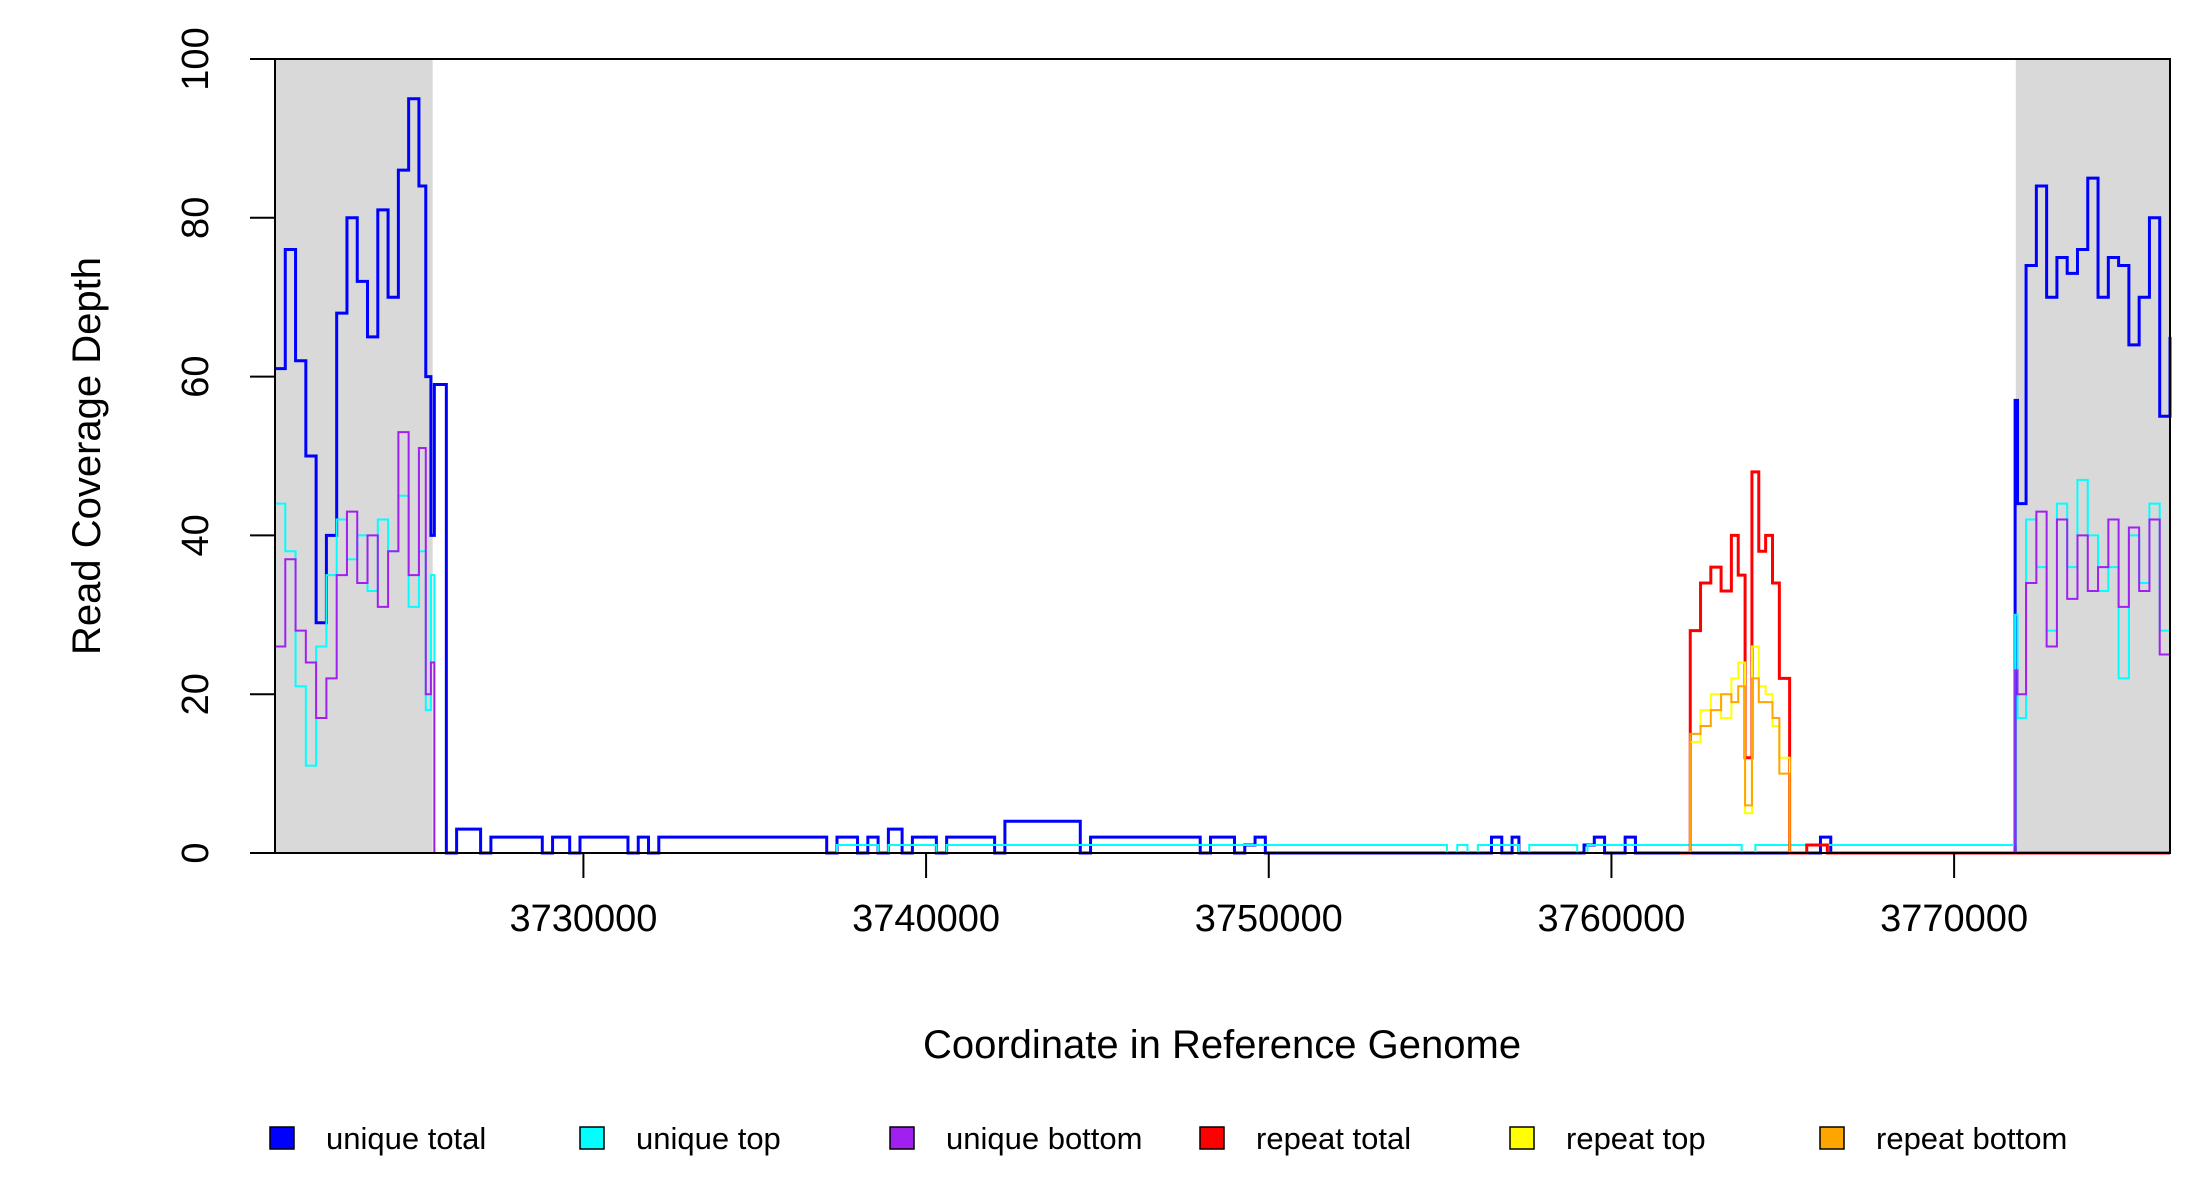  What do you see at coordinates (583, 919) in the screenshot?
I see `x-tick-label: 3730000` at bounding box center [583, 919].